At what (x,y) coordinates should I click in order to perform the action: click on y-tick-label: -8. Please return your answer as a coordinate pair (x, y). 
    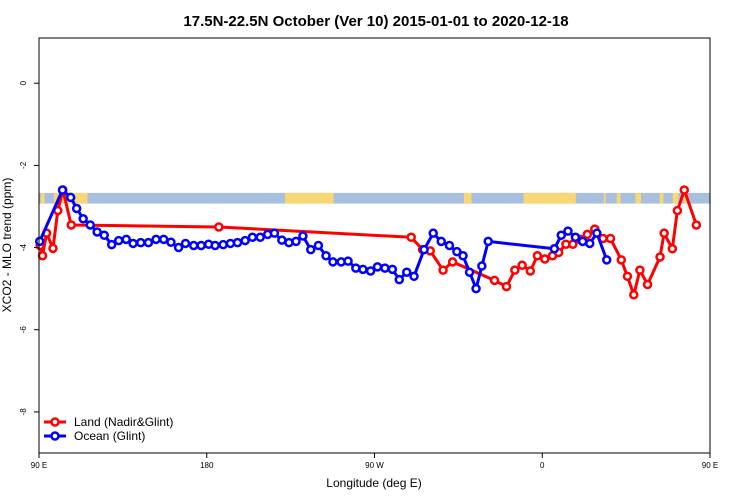
    Looking at the image, I should click on (23, 412).